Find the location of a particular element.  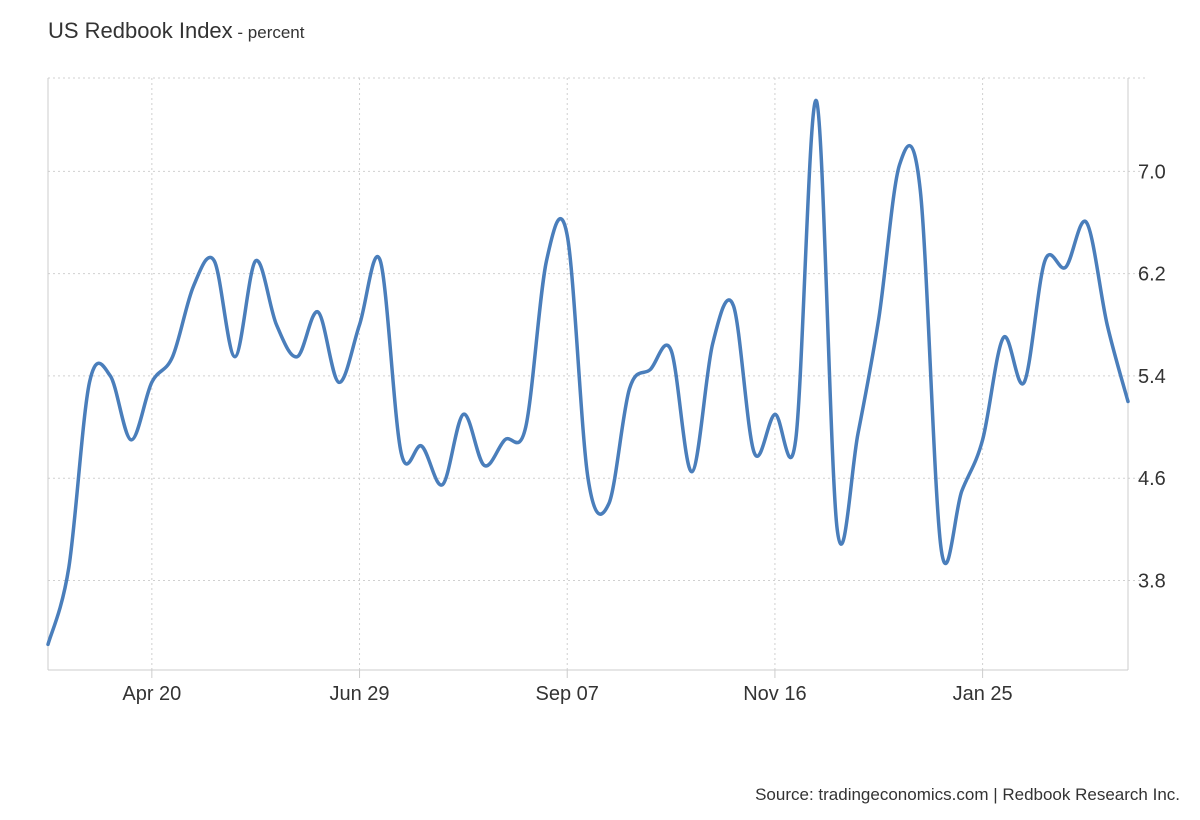

x-tick-label: Jan 25 is located at coordinates (983, 694).